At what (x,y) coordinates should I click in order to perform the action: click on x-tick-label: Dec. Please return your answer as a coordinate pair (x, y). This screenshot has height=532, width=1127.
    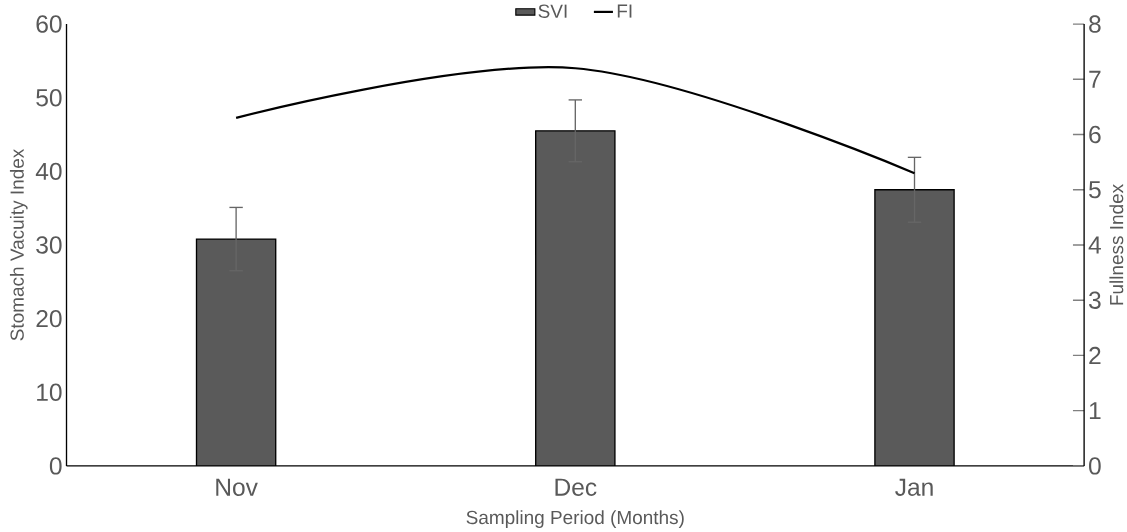
    Looking at the image, I should click on (576, 487).